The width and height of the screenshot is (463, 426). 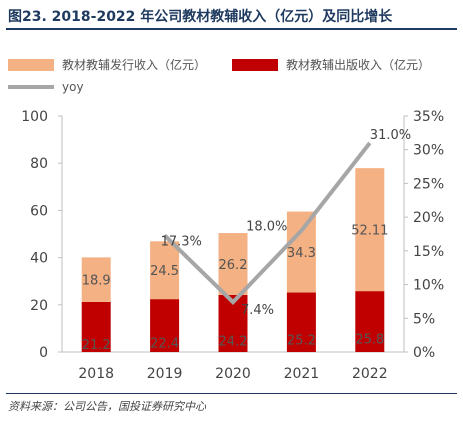 What do you see at coordinates (255, 64) in the screenshot?
I see `legend-swatch-publish` at bounding box center [255, 64].